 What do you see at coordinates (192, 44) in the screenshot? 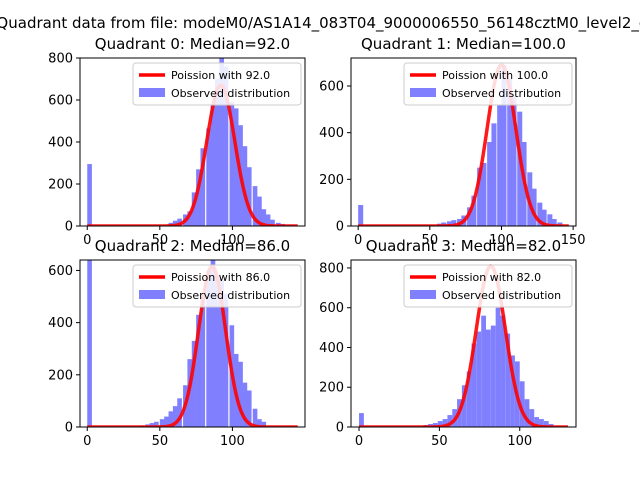
I see `panel-title: Quadrant 0: Median=92.0` at bounding box center [192, 44].